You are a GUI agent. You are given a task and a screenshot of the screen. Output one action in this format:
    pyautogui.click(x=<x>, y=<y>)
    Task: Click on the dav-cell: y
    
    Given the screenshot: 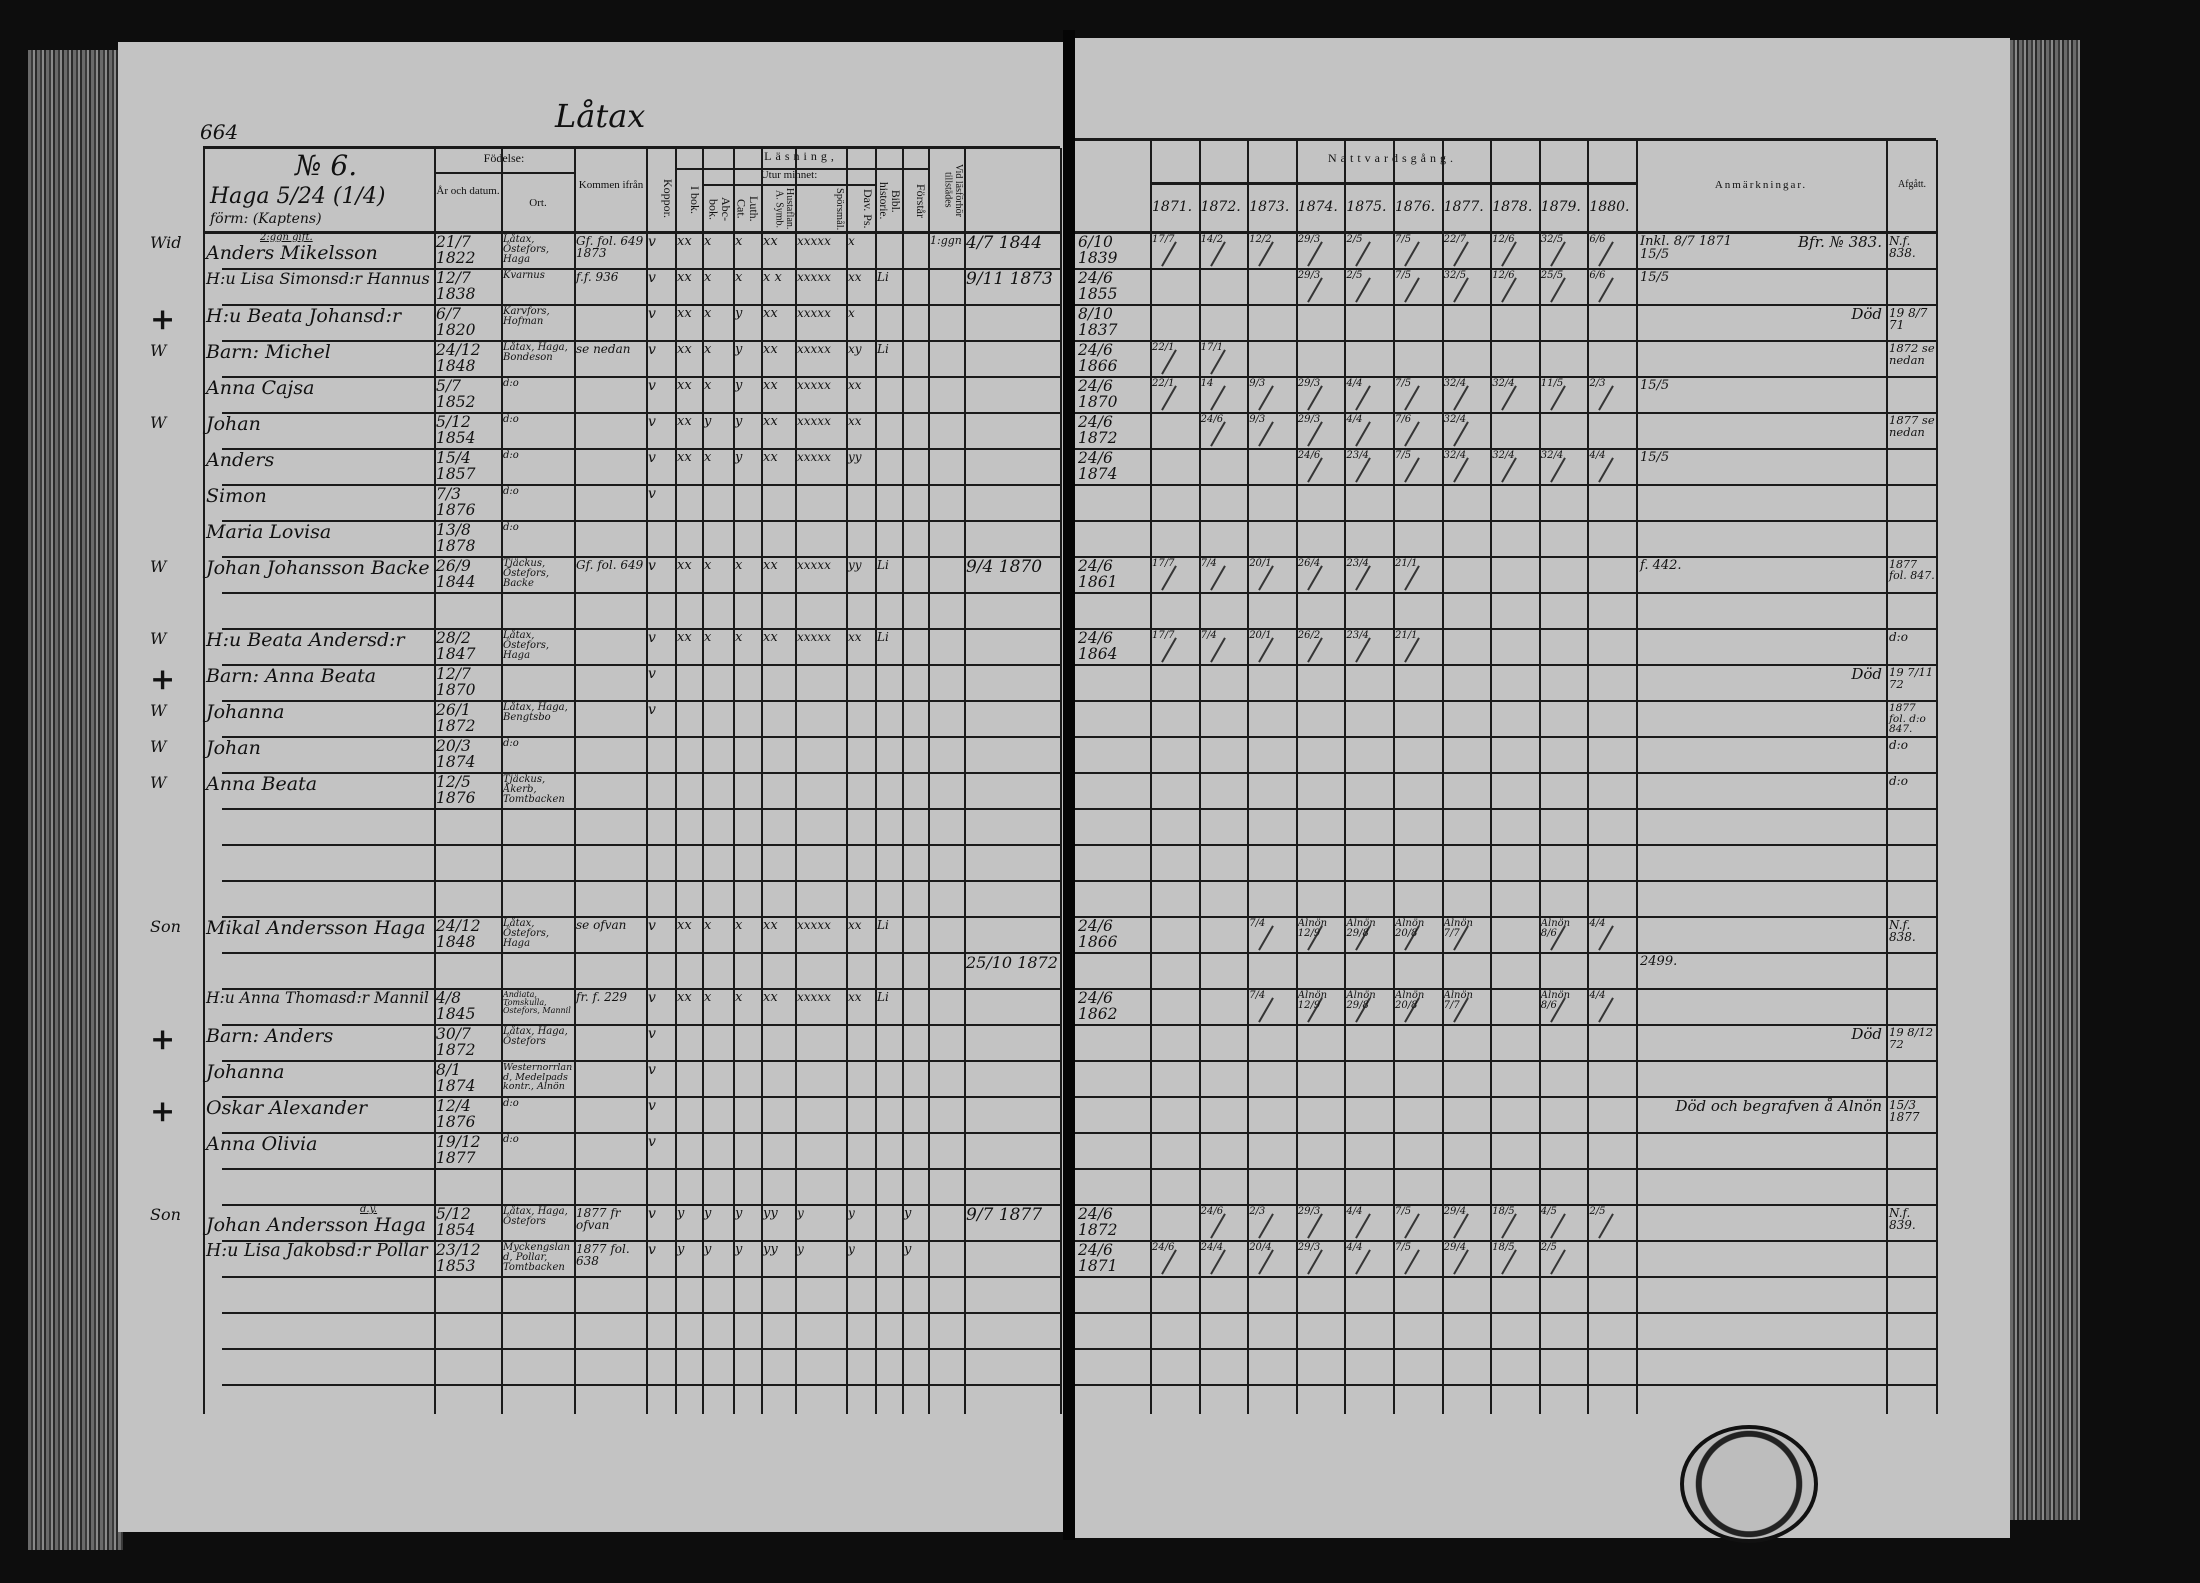 What is the action you would take?
    pyautogui.click(x=851, y=1249)
    